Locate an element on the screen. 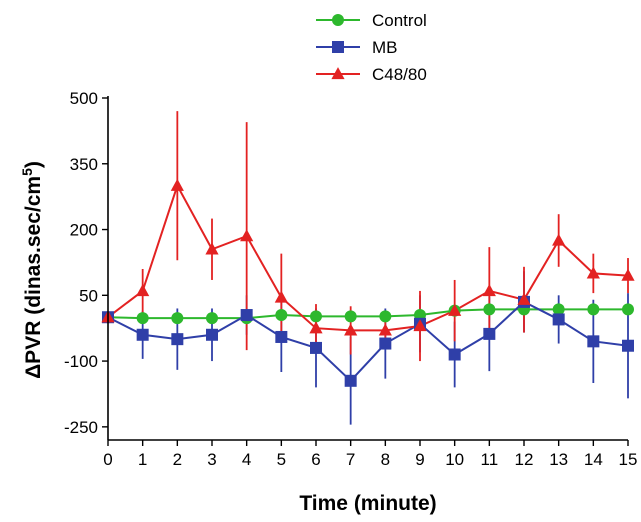  series-line-mb is located at coordinates (368, 341).